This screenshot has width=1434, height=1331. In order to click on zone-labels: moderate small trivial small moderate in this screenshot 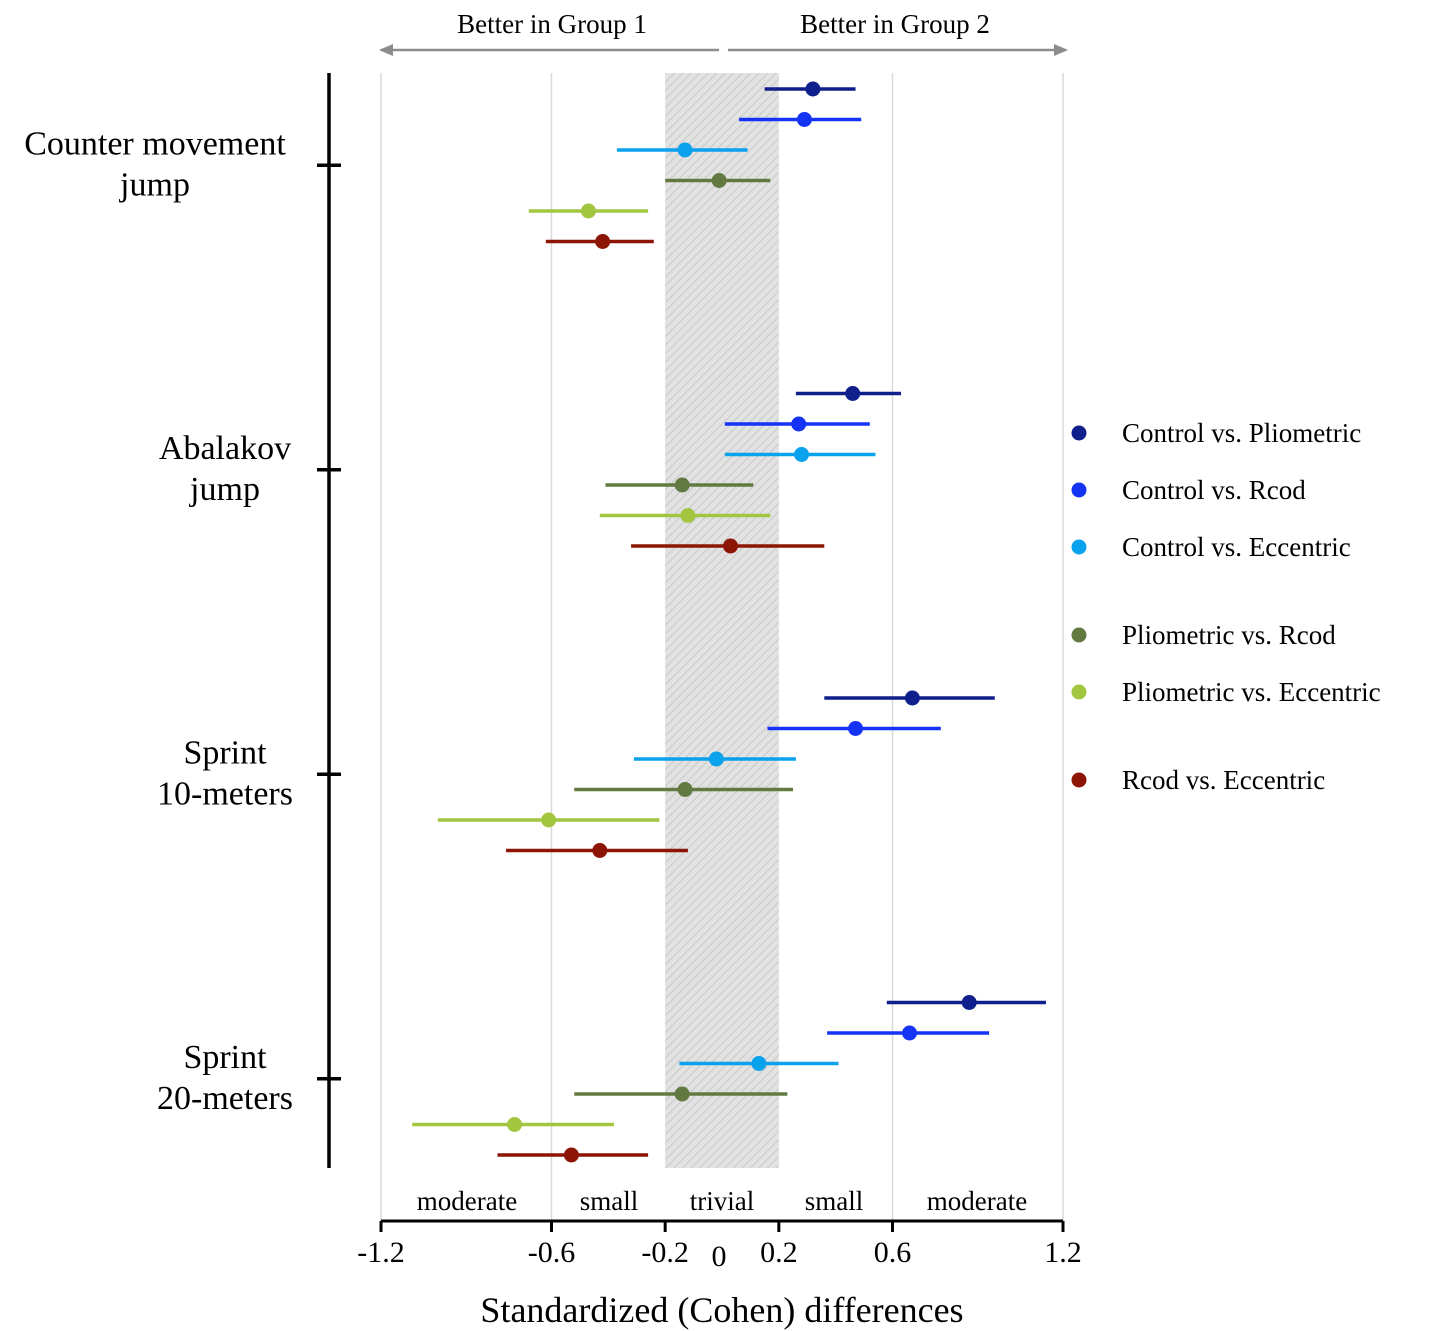, I will do `click(722, 1201)`.